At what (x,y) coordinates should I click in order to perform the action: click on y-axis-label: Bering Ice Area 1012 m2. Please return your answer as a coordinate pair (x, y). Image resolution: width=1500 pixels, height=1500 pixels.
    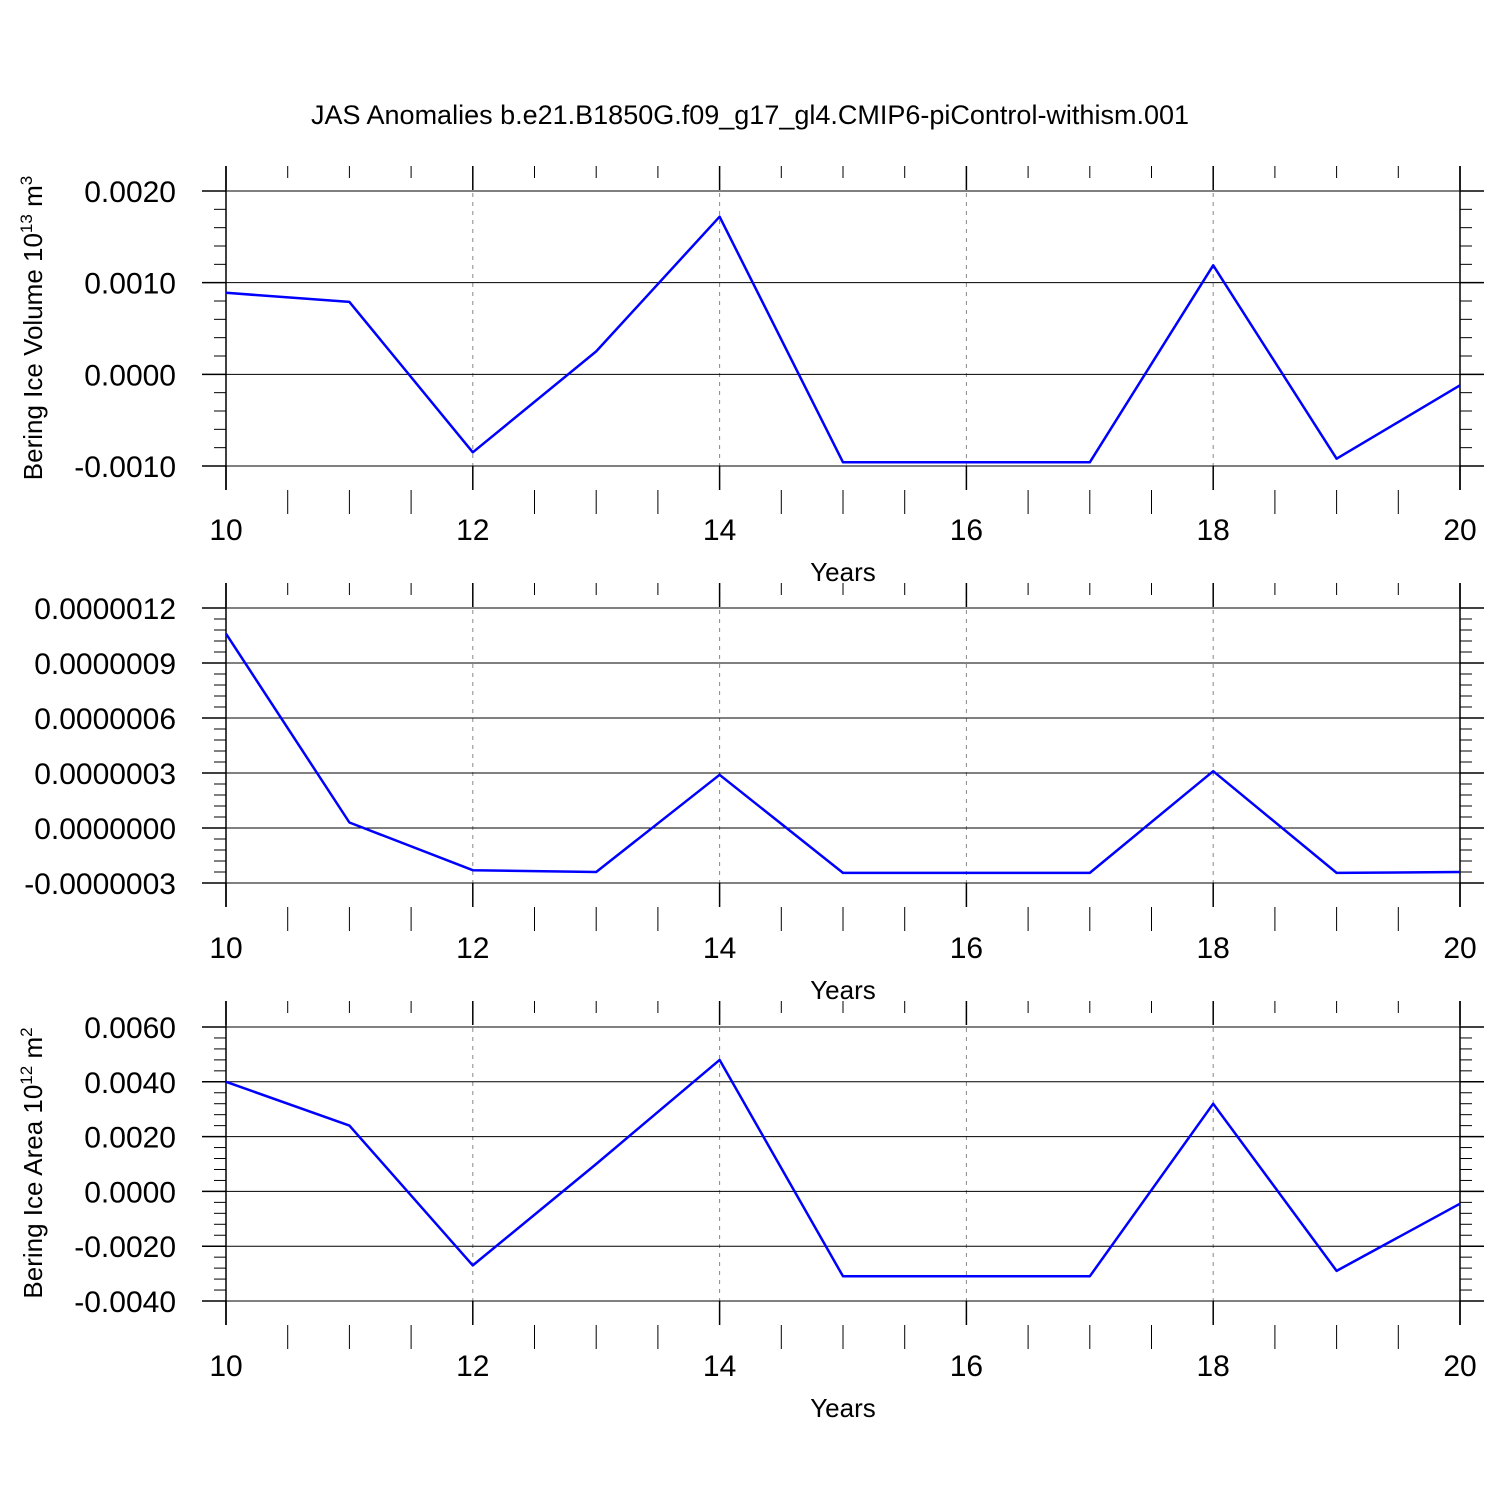
    Looking at the image, I should click on (32, 1162).